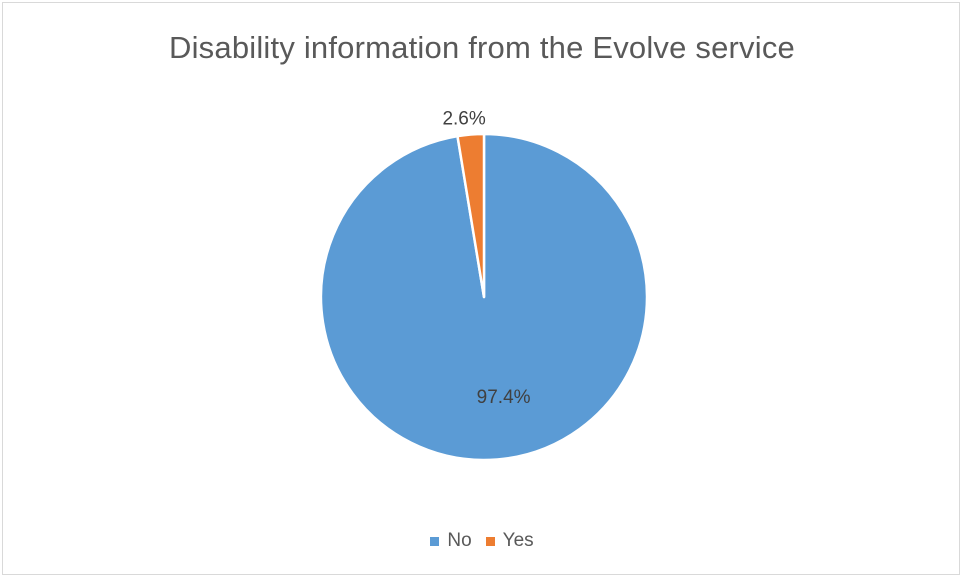 This screenshot has width=964, height=579. What do you see at coordinates (435, 541) in the screenshot?
I see `legend-swatch-no` at bounding box center [435, 541].